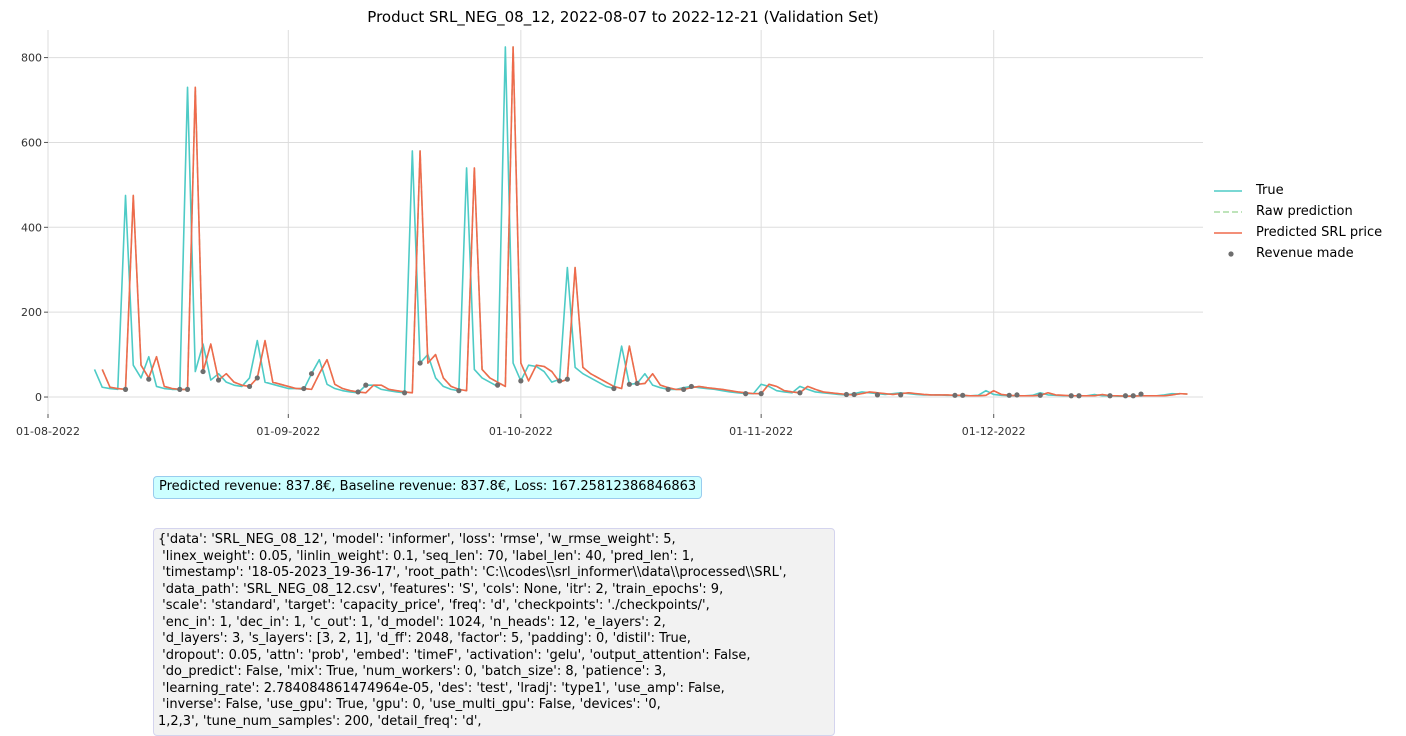 The height and width of the screenshot is (736, 1406). Describe the element at coordinates (994, 431) in the screenshot. I see `x-tick-label: 01-12-2022` at that location.